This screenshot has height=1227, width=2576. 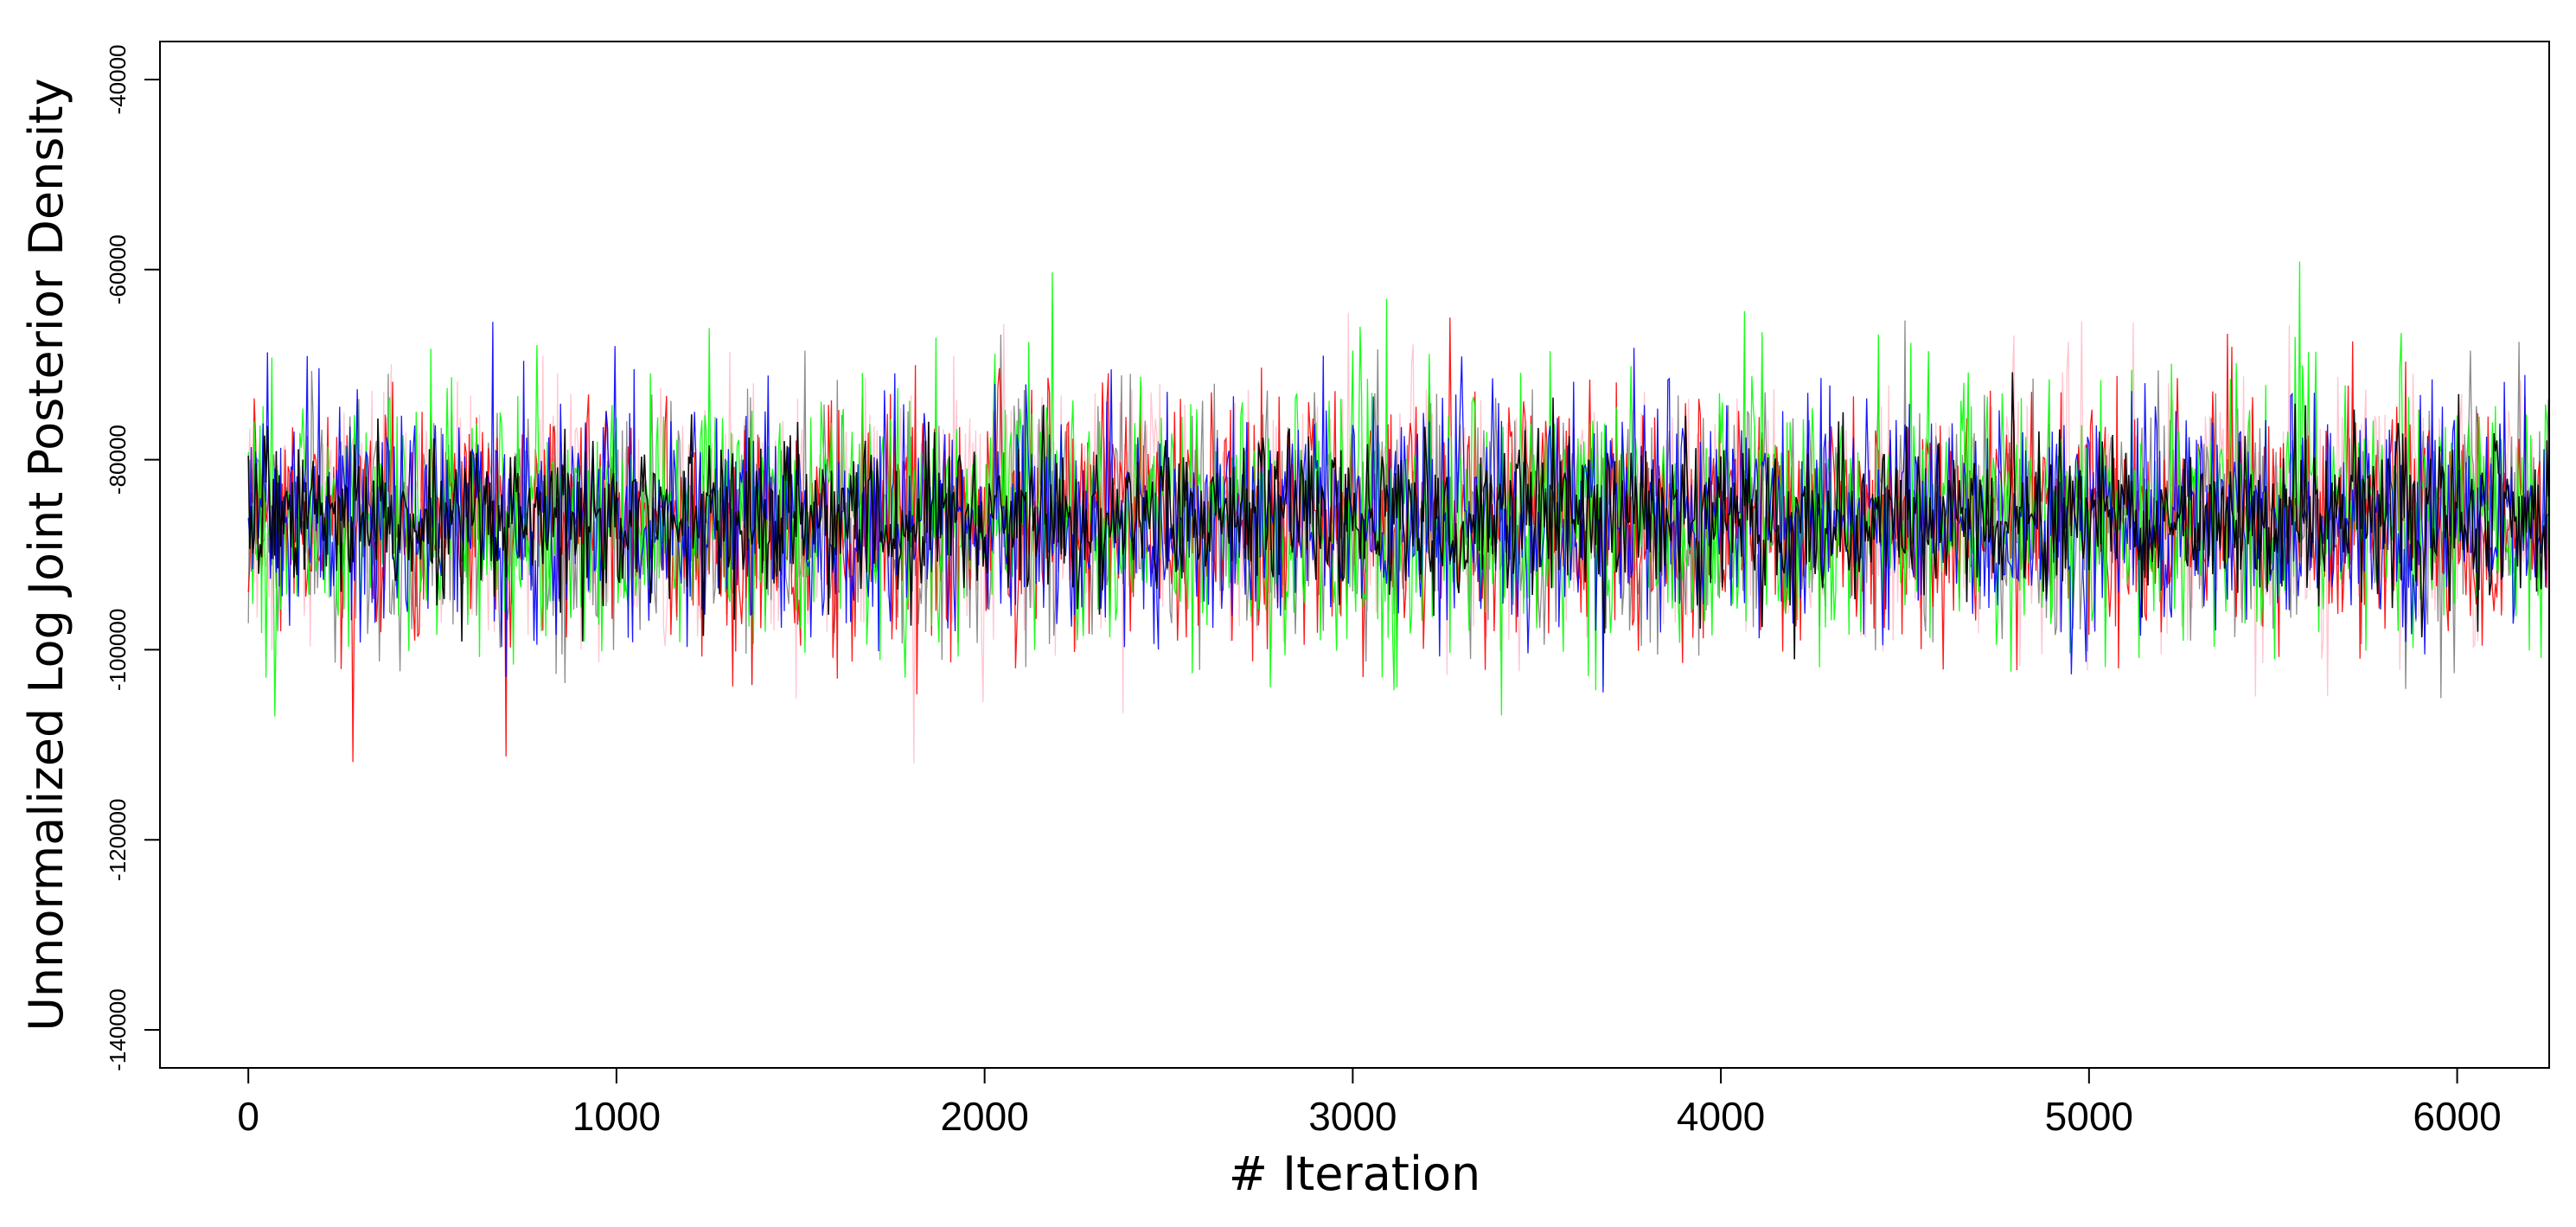 I want to click on x-tick-label: 1000, so click(x=617, y=1116).